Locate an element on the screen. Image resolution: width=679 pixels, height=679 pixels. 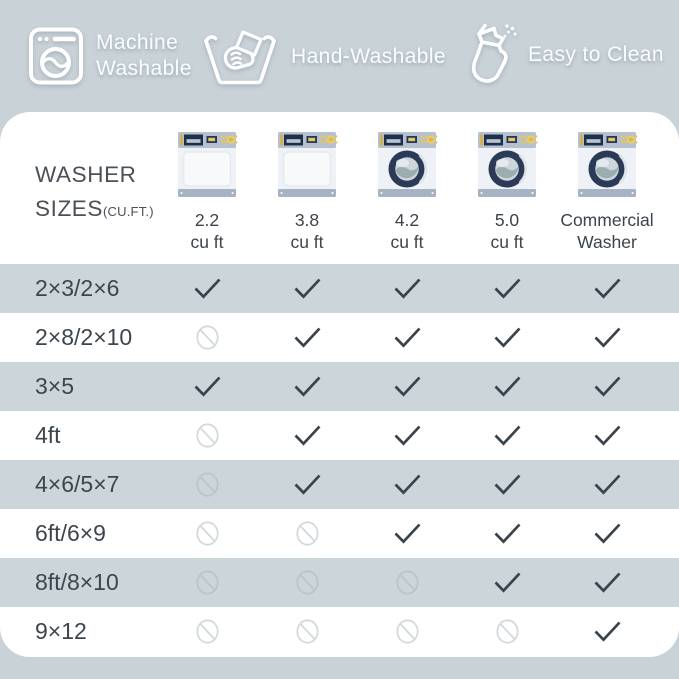
spray-bottle-icon is located at coordinates (494, 53).